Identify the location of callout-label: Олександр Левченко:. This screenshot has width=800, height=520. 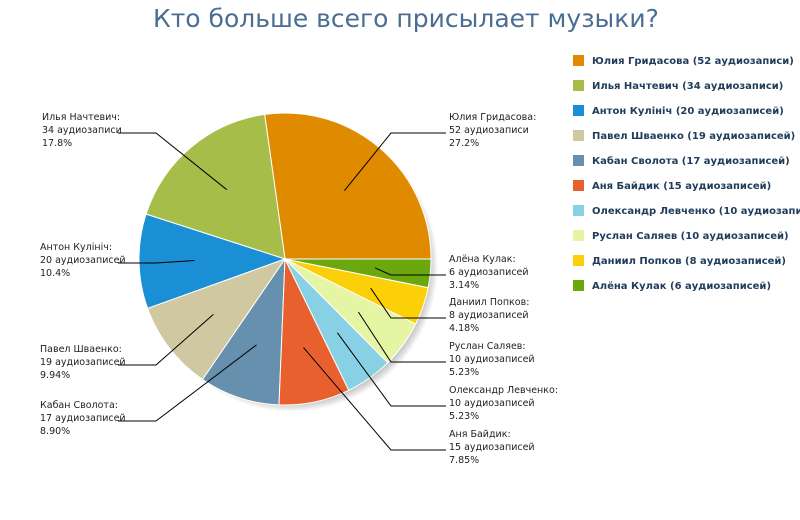
(503, 390).